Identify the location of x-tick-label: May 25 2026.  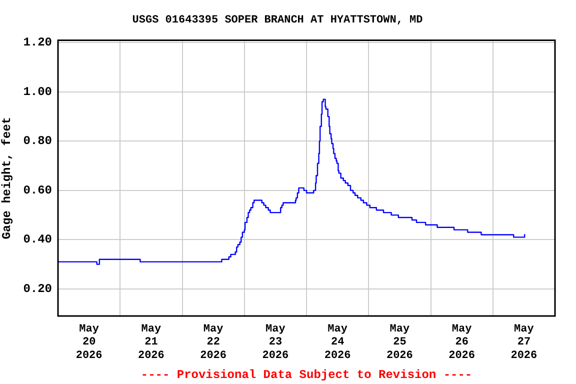
(399, 342).